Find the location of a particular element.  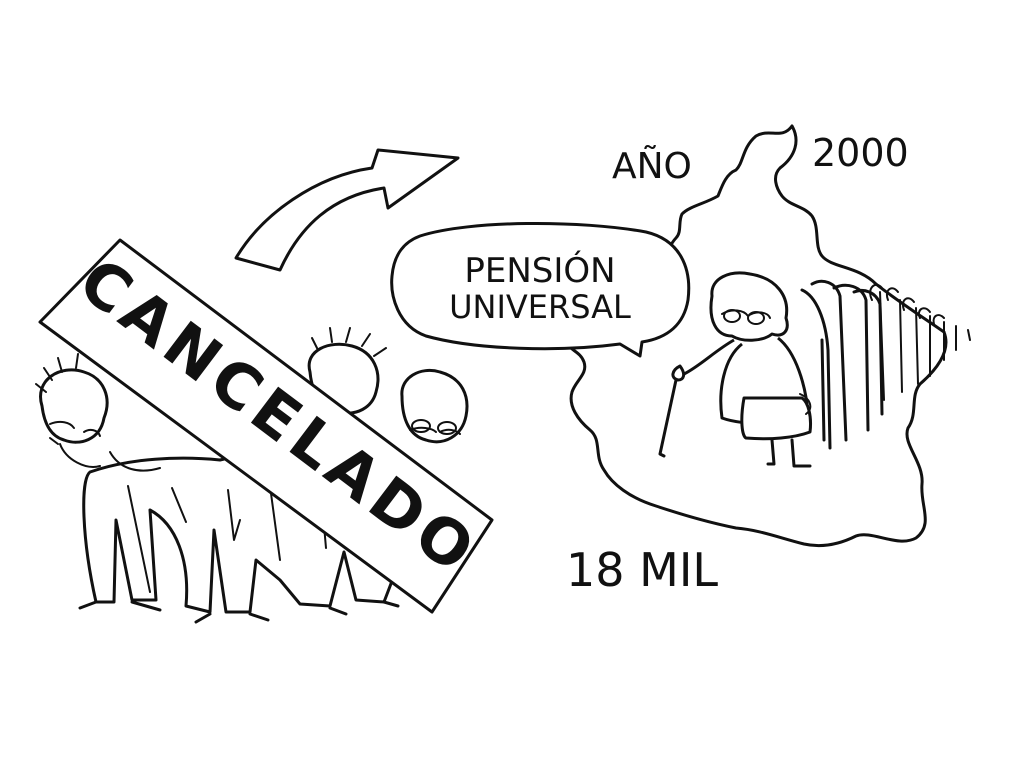

year-value-label: 2000 is located at coordinates (860, 153).